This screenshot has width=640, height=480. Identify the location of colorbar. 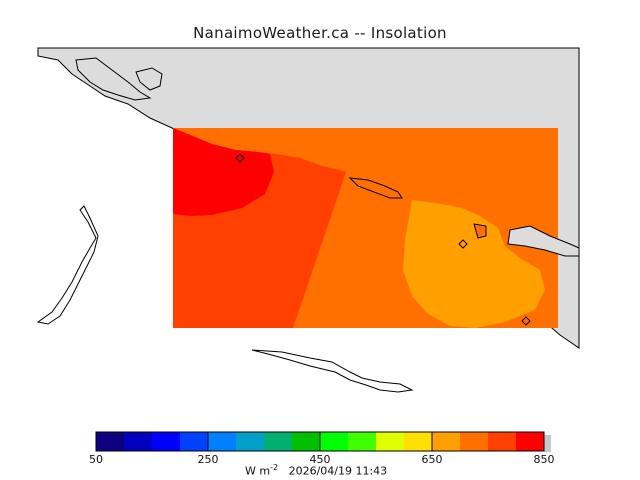
(323, 441).